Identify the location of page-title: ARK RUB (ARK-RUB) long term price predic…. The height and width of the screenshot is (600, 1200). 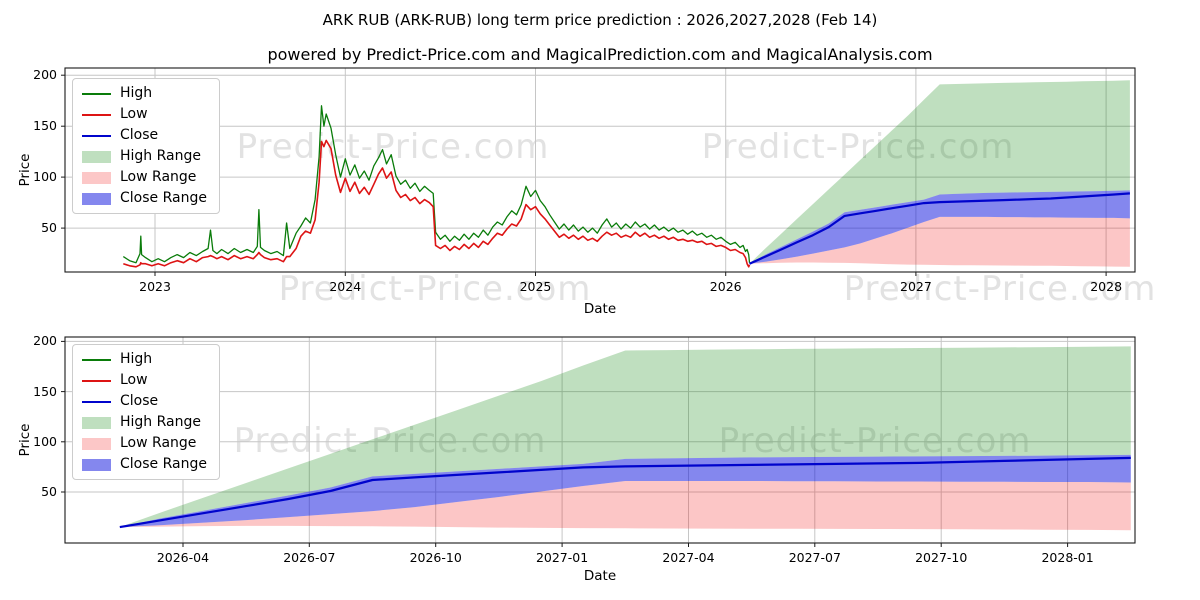
(600, 20).